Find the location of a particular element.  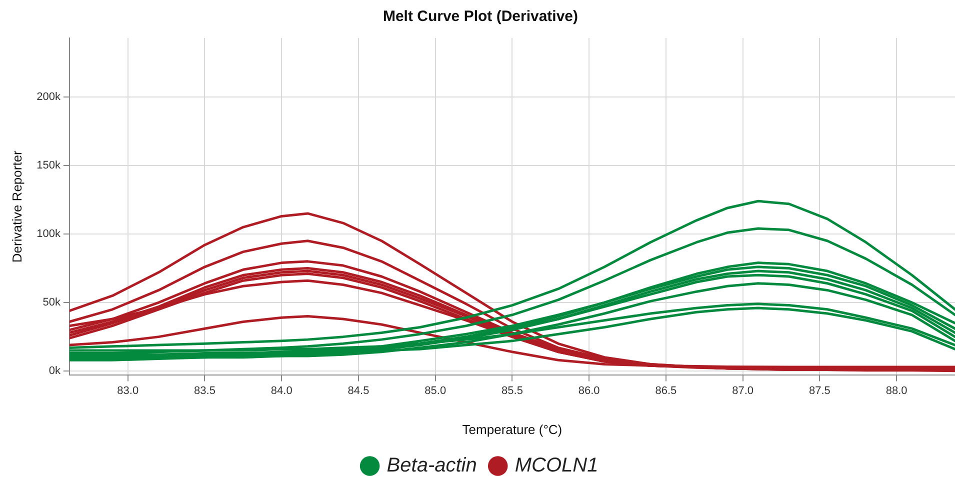

y-tick-label: 50k is located at coordinates (51, 302).